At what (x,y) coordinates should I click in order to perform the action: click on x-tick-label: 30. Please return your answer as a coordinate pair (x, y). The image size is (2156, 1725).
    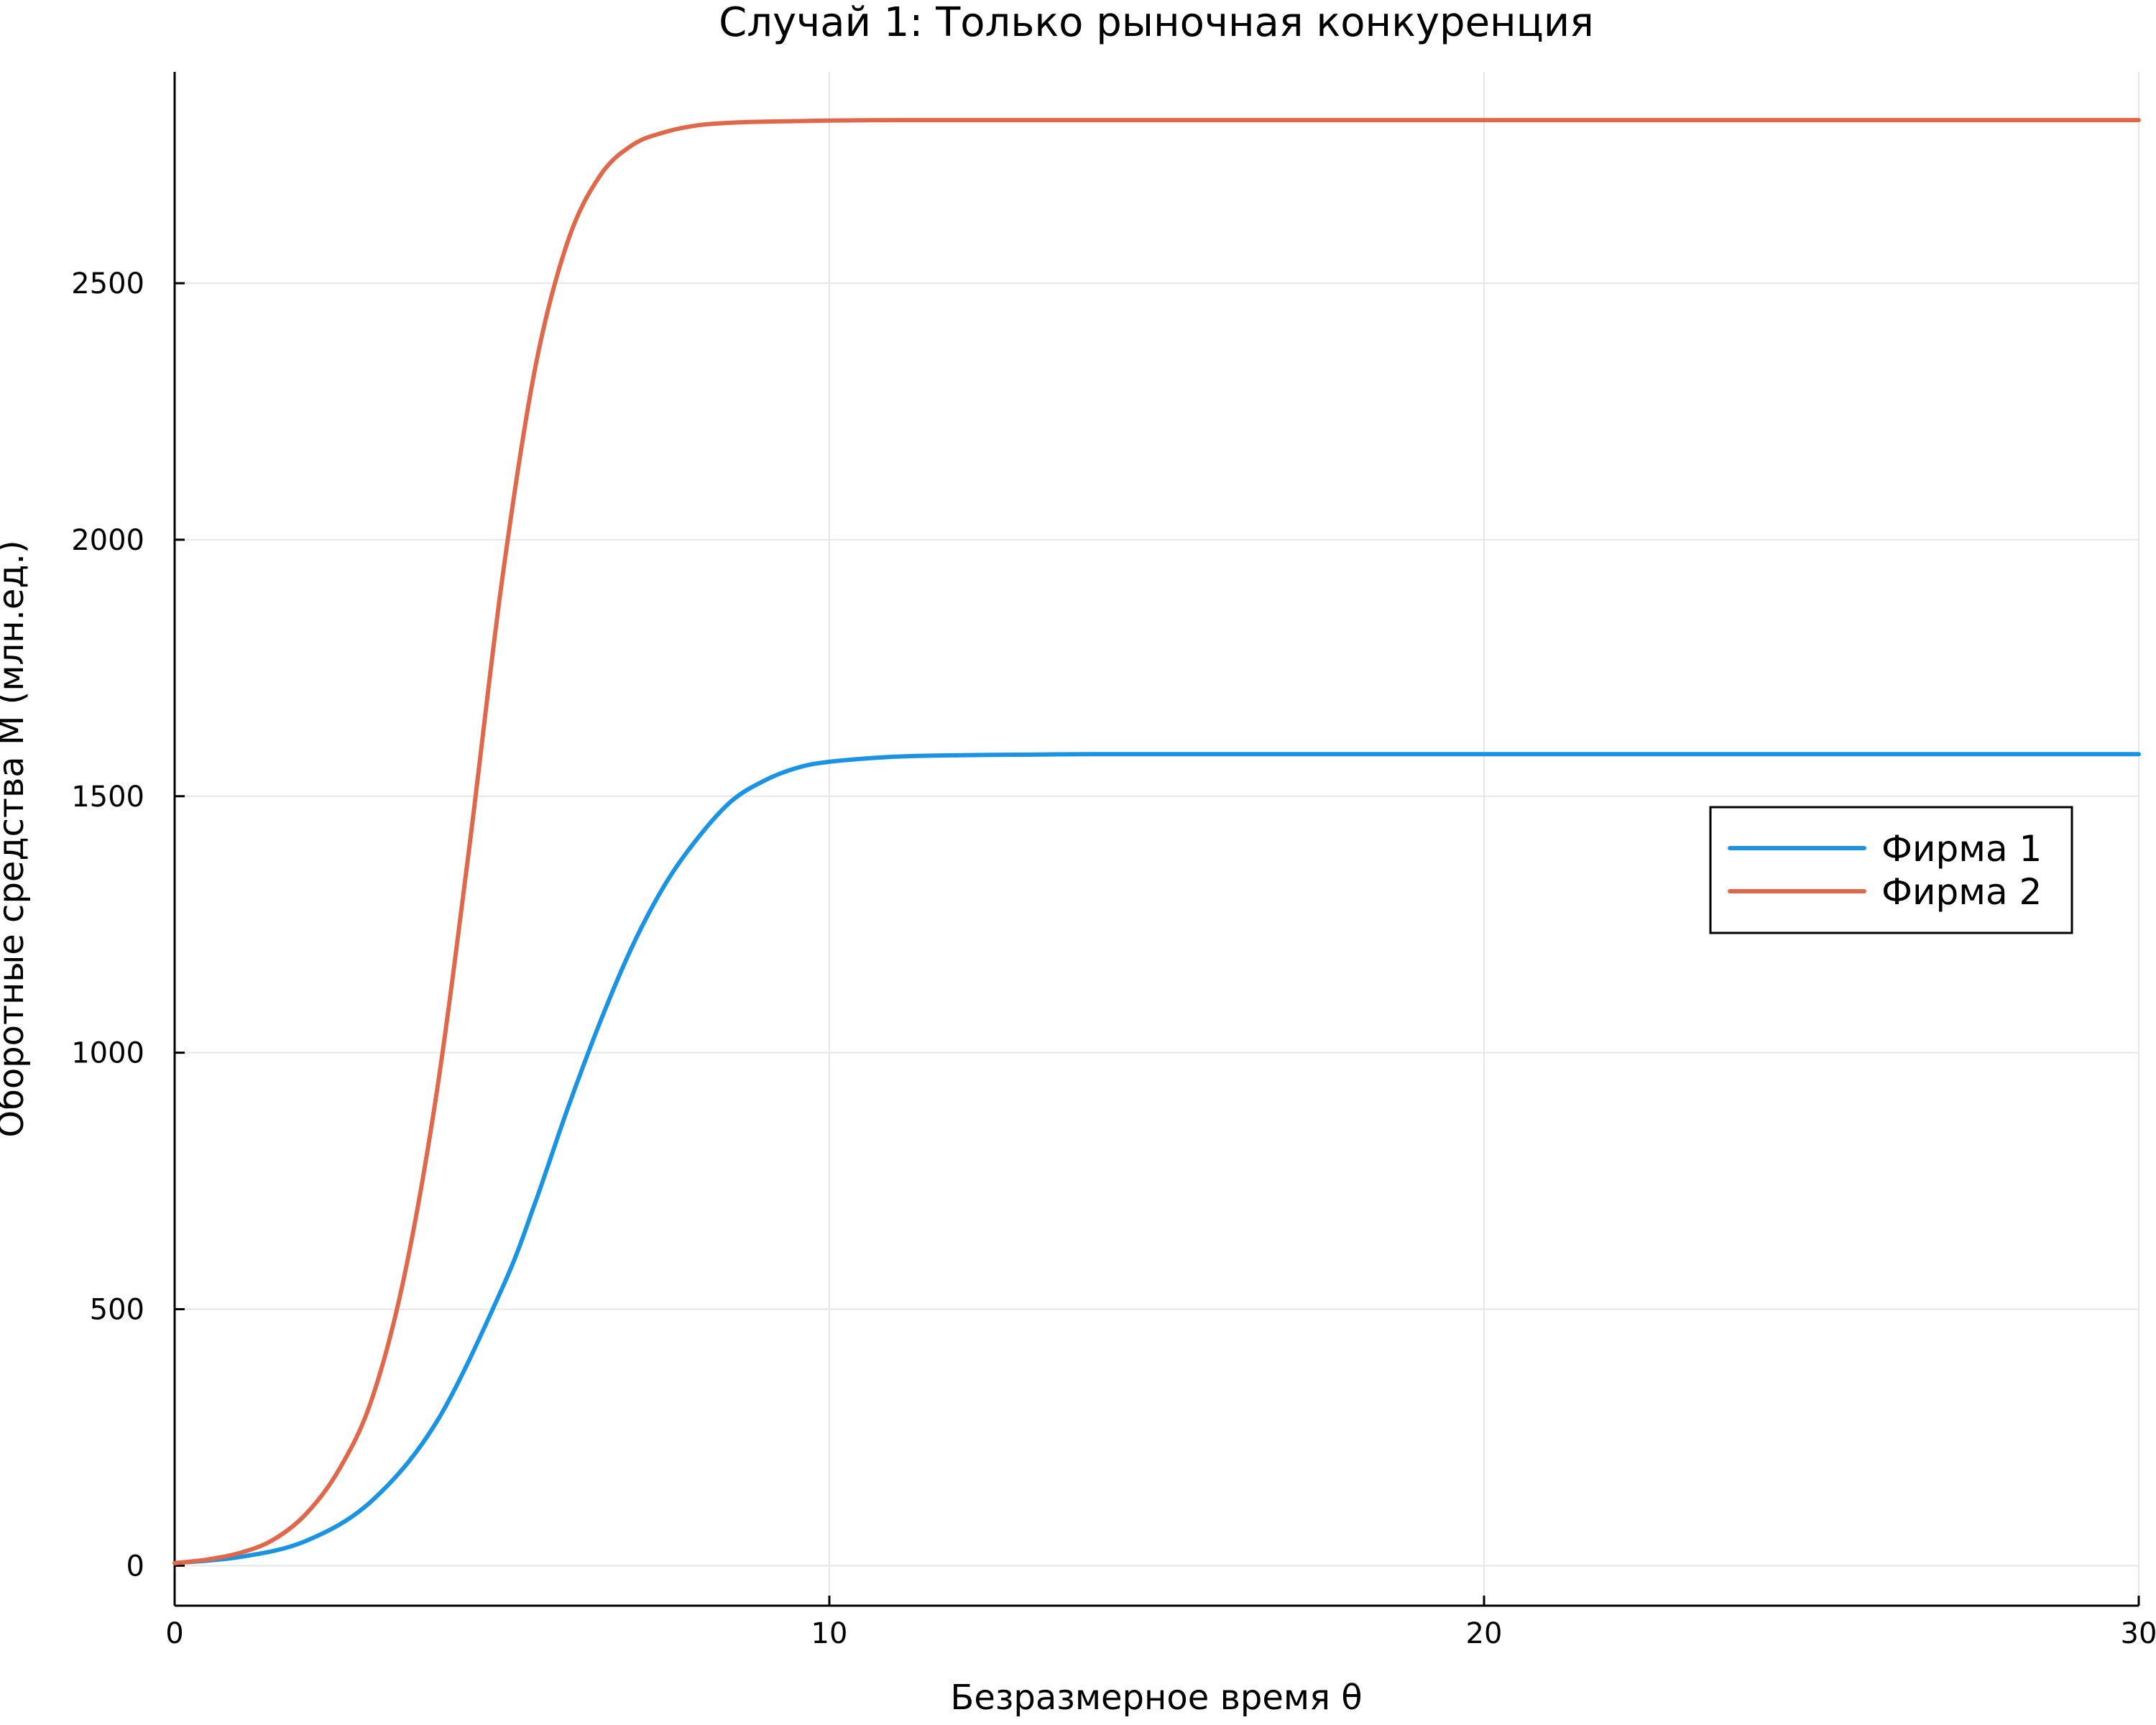
    Looking at the image, I should click on (2138, 1633).